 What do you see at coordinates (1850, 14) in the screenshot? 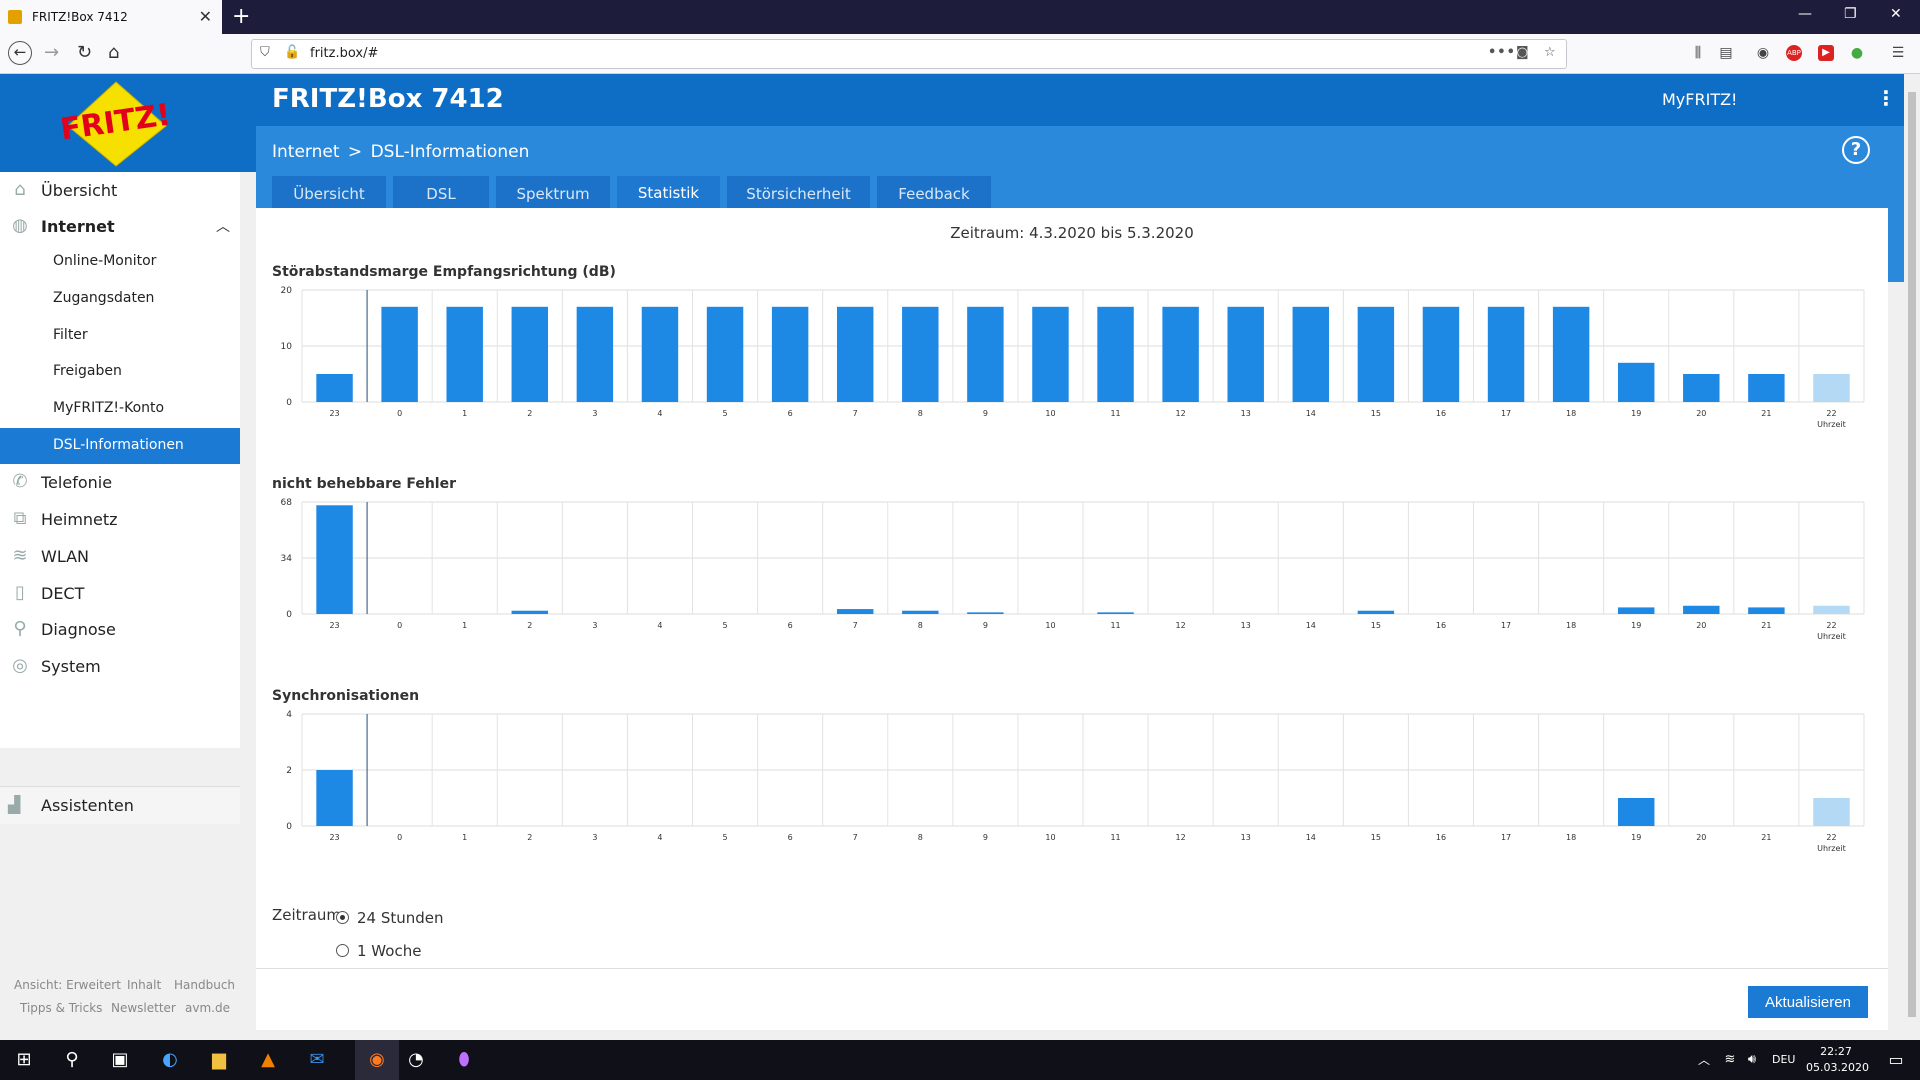
I see `restore-icon: ❐` at bounding box center [1850, 14].